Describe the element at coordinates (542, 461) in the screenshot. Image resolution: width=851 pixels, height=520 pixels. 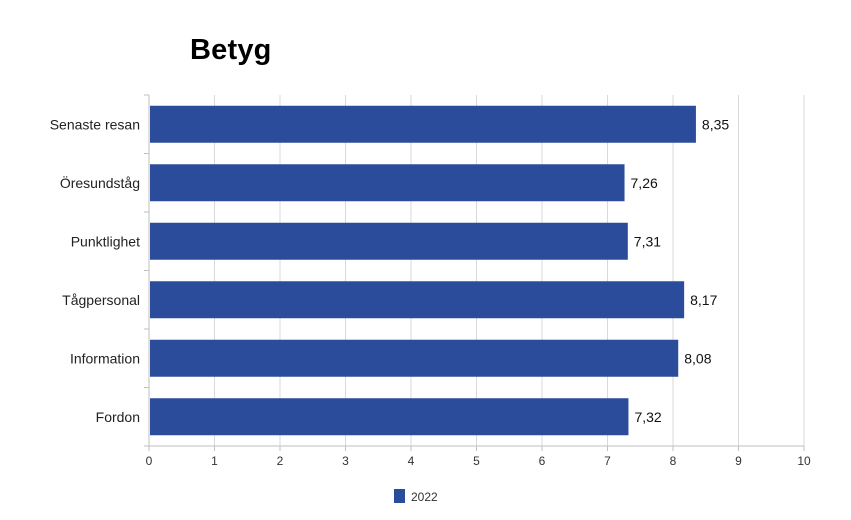
I see `x-tick-label: 6` at that location.